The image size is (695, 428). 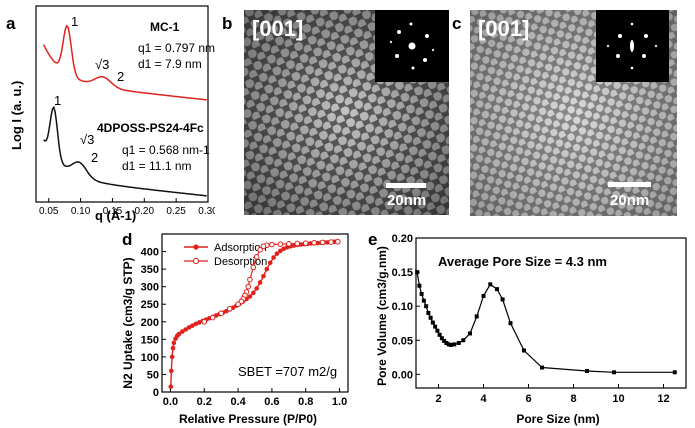 What do you see at coordinates (157, 166) in the screenshot?
I see `4dposs-d1: d1 = 11.1 nm` at bounding box center [157, 166].